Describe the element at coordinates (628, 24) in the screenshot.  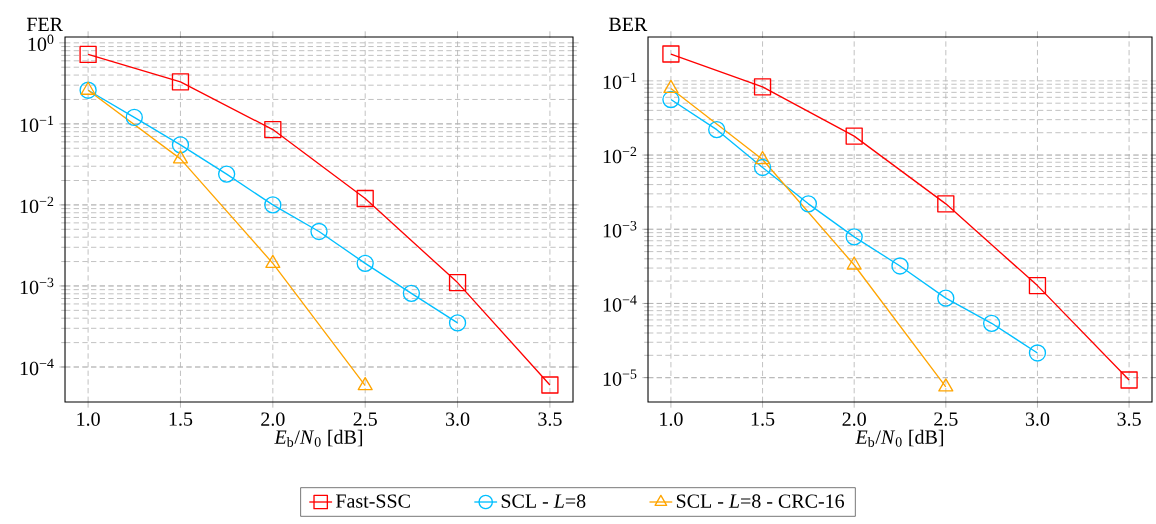
I see `y-axis-title: BER` at that location.